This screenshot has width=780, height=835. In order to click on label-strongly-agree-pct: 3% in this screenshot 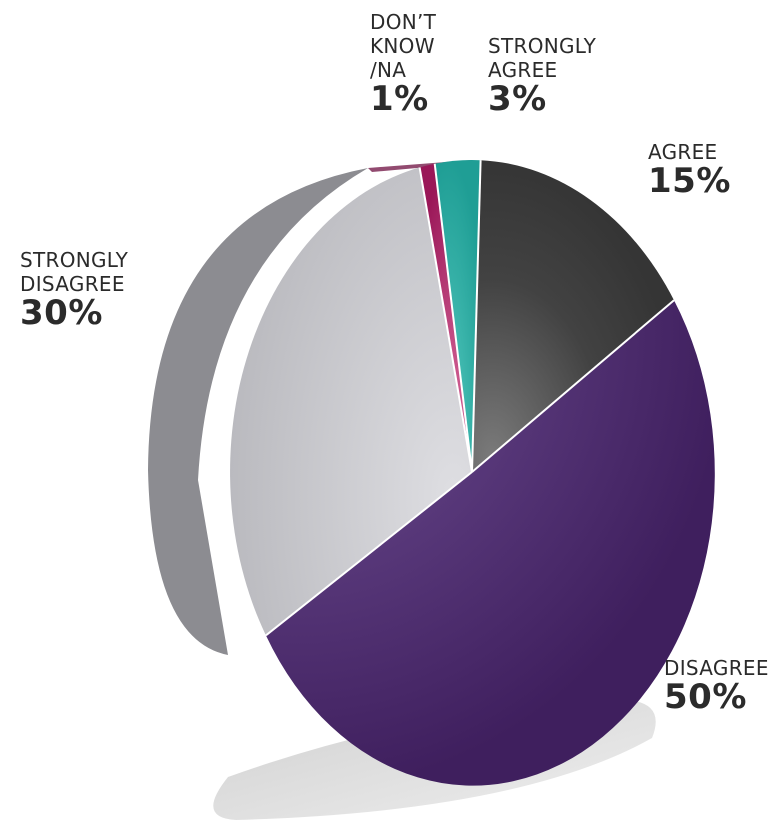, I will do `click(517, 99)`.